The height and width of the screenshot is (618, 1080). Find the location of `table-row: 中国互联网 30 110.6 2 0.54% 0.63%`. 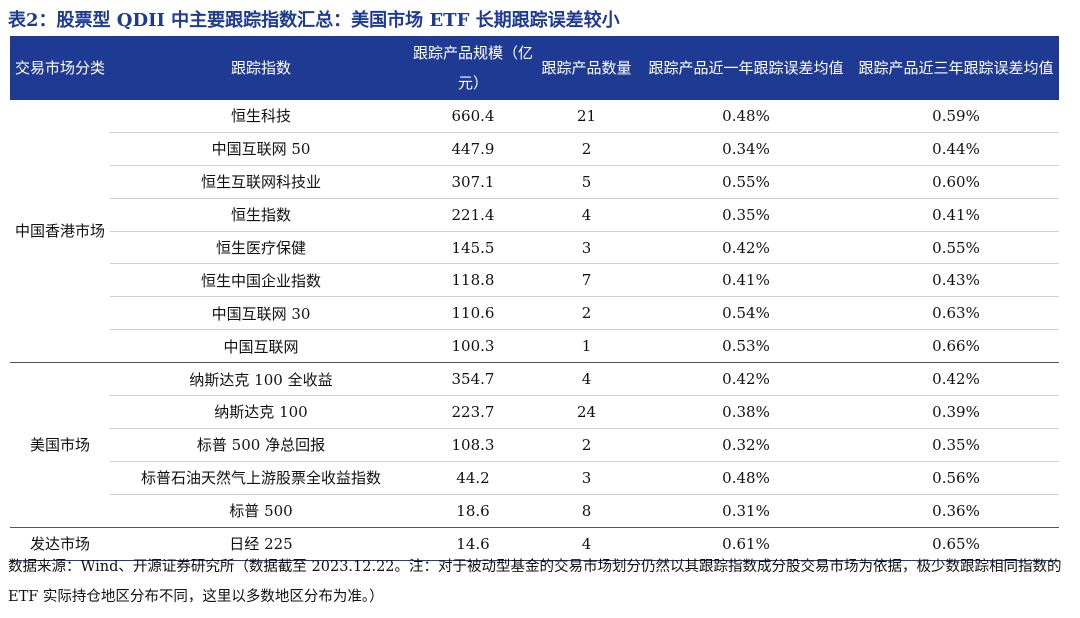

table-row: 中国互联网 30 110.6 2 0.54% 0.63% is located at coordinates (534, 313).